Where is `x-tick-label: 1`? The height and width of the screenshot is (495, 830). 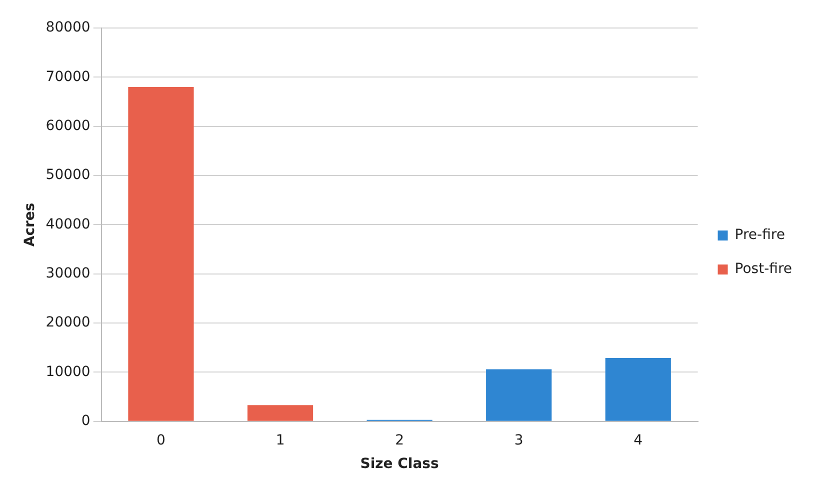 x-tick-label: 1 is located at coordinates (280, 440).